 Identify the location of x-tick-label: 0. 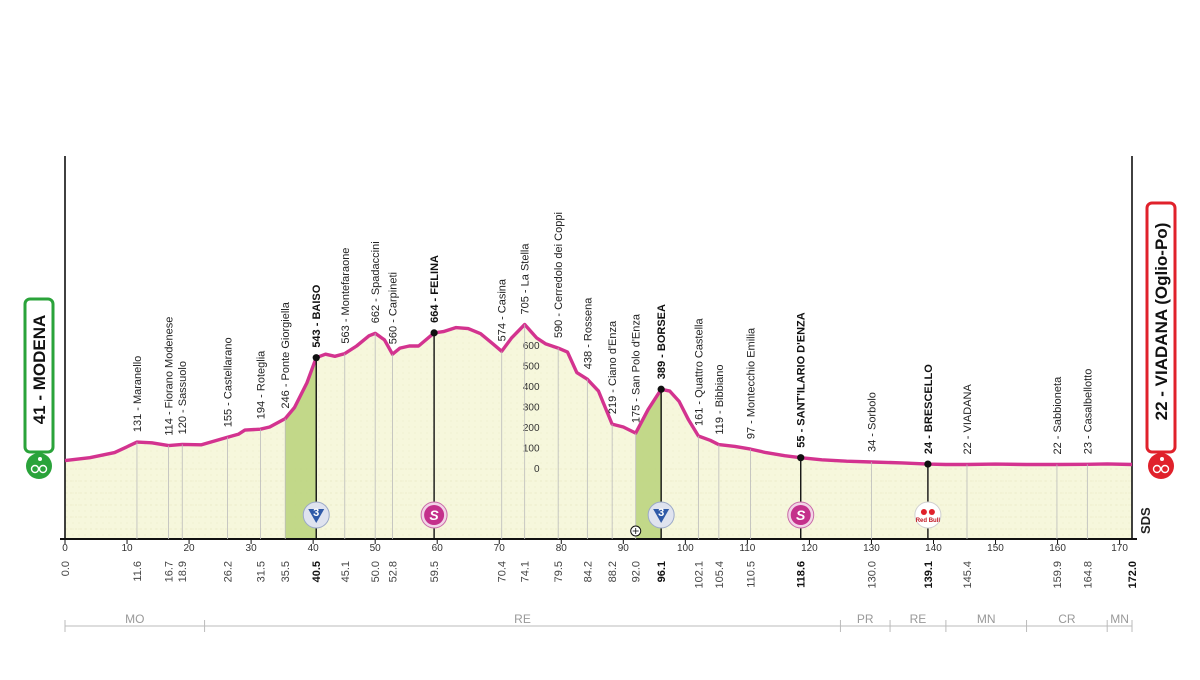
(65, 548).